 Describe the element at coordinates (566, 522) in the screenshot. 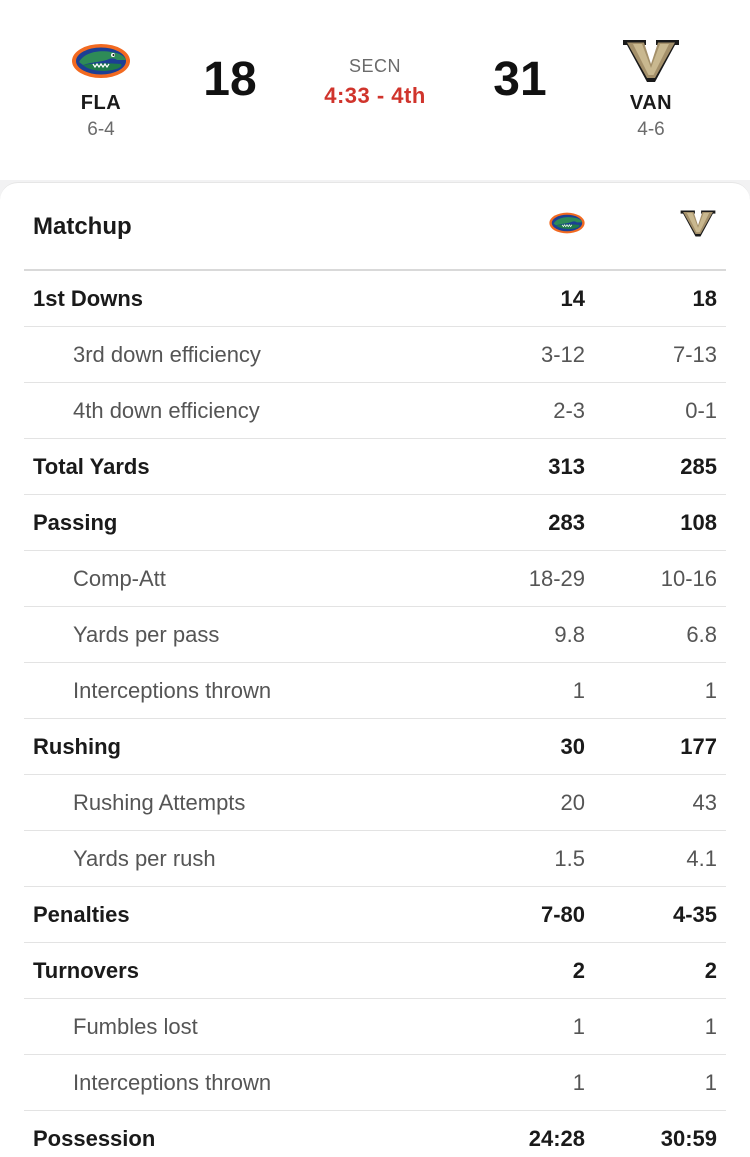

I see `away-stat-value: 283` at that location.